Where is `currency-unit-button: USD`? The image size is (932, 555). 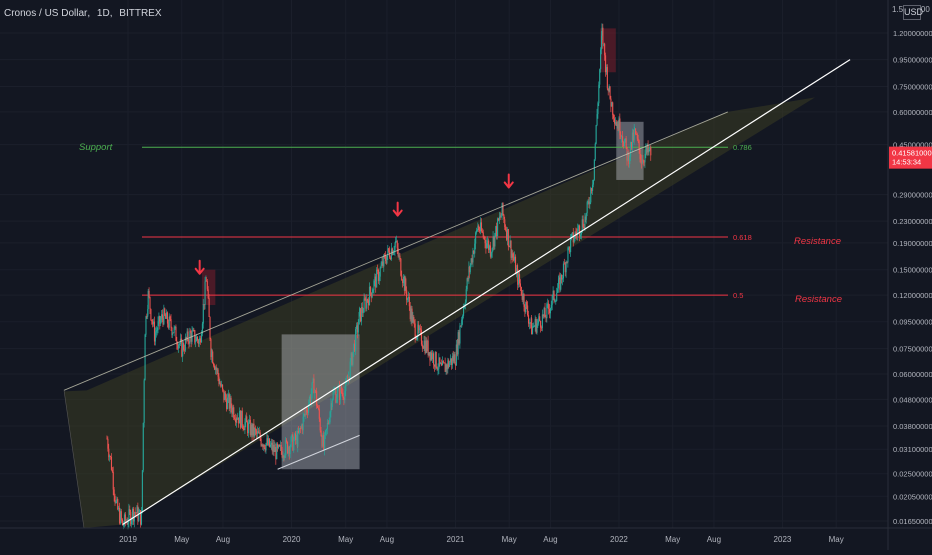 currency-unit-button: USD is located at coordinates (913, 12).